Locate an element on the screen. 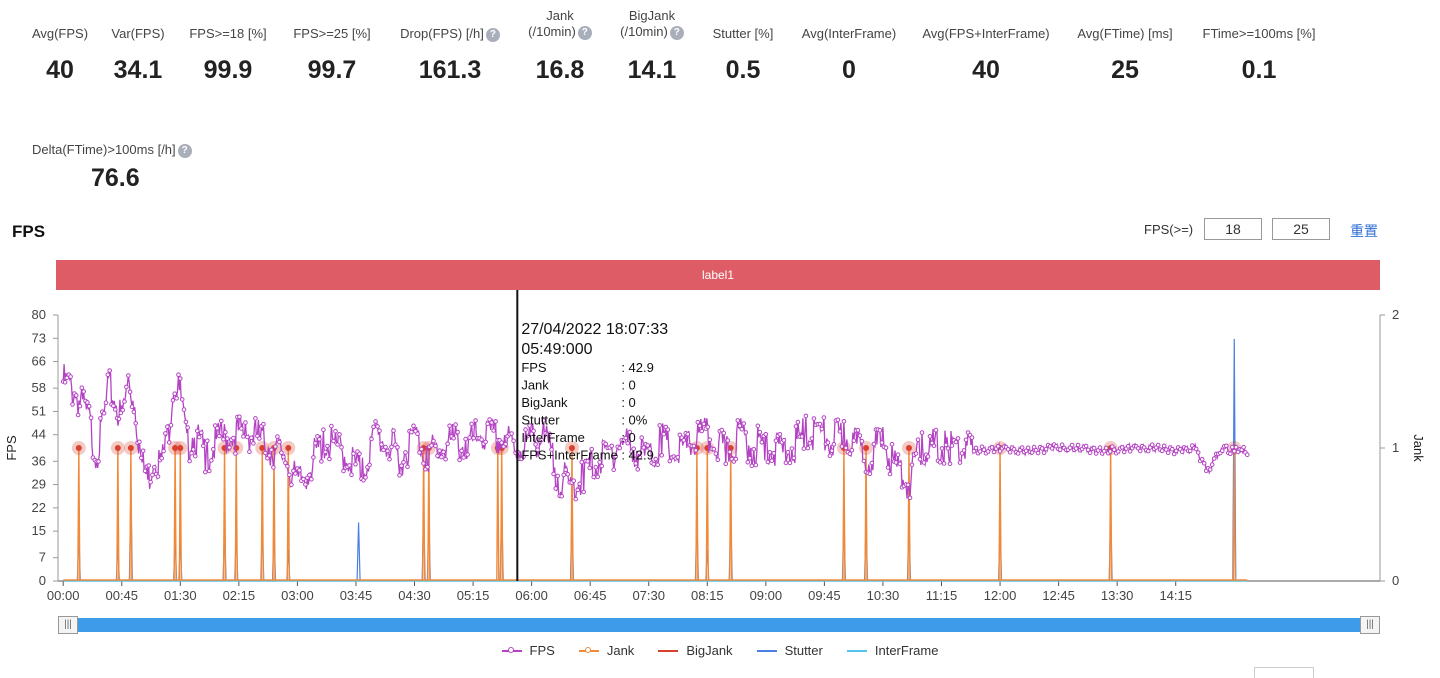 The height and width of the screenshot is (678, 1440). metric-label: FTime>=100ms [%] is located at coordinates (1259, 34).